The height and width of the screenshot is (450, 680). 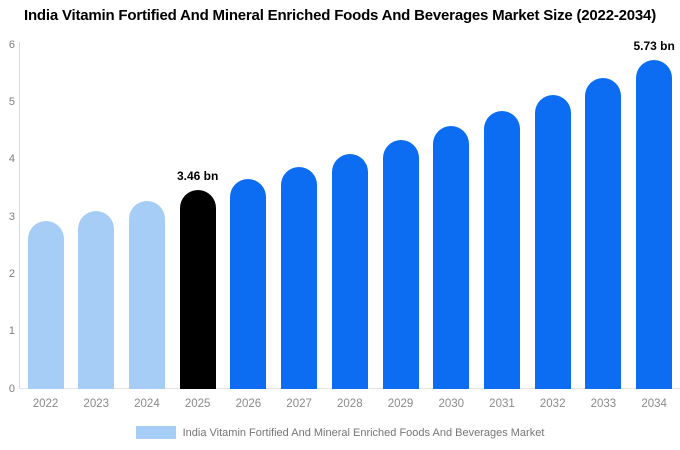 What do you see at coordinates (11, 44) in the screenshot?
I see `y-tick-label: 6` at bounding box center [11, 44].